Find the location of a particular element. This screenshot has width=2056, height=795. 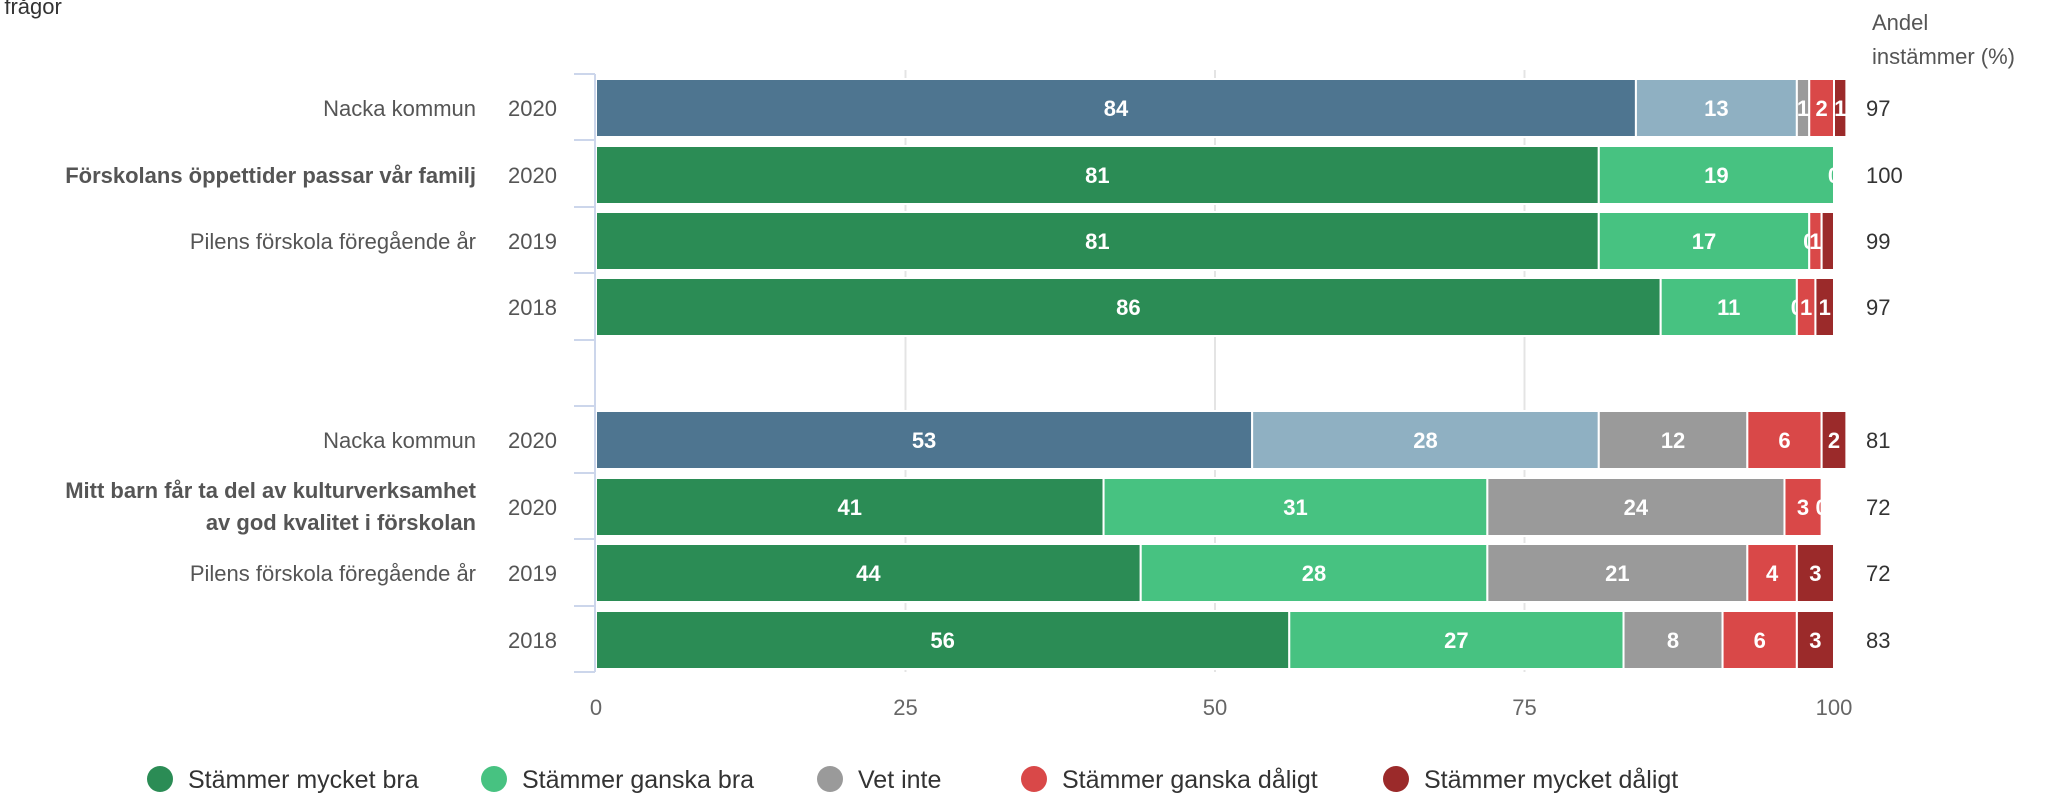

bar-value-label: 27 is located at coordinates (1456, 640).